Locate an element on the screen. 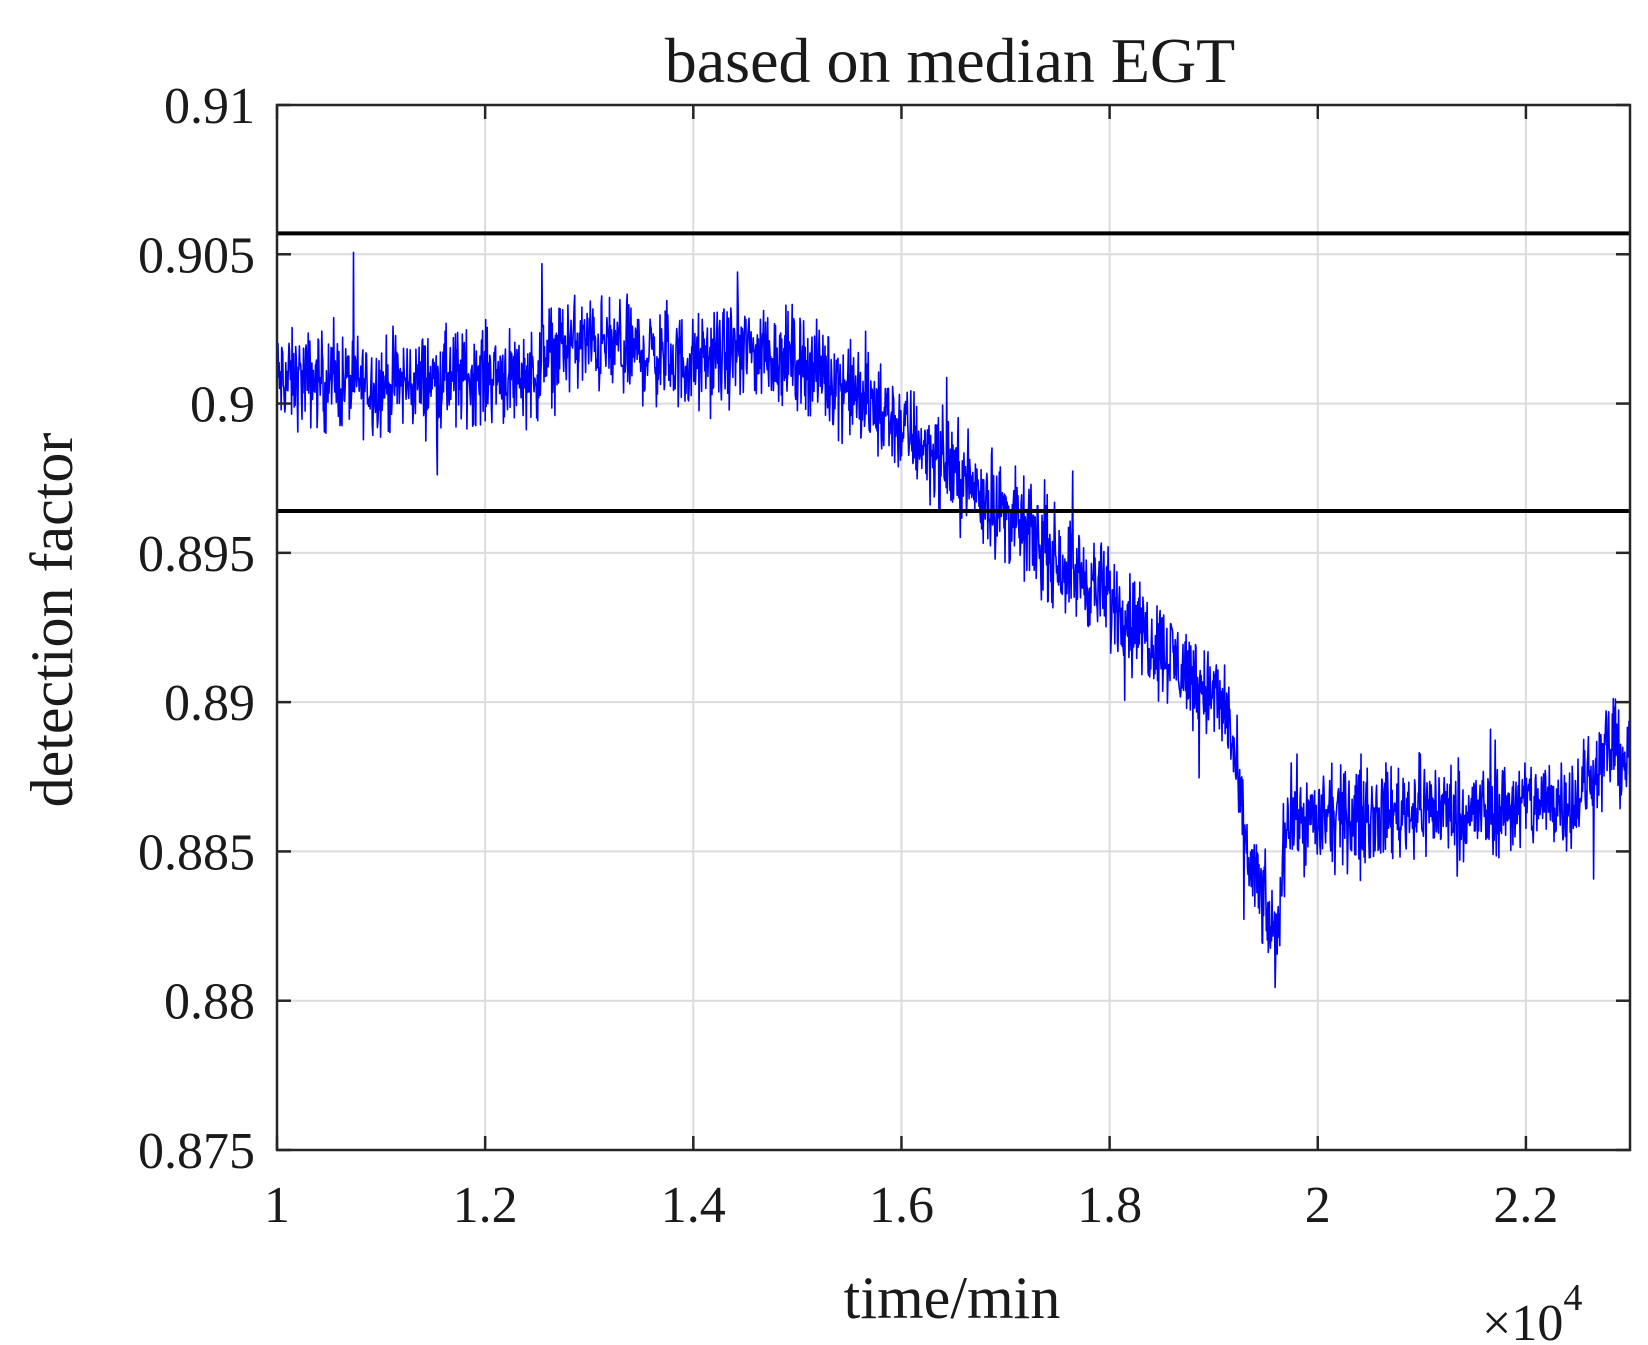  x-tick-label-1: 1.2 is located at coordinates (485, 1205).